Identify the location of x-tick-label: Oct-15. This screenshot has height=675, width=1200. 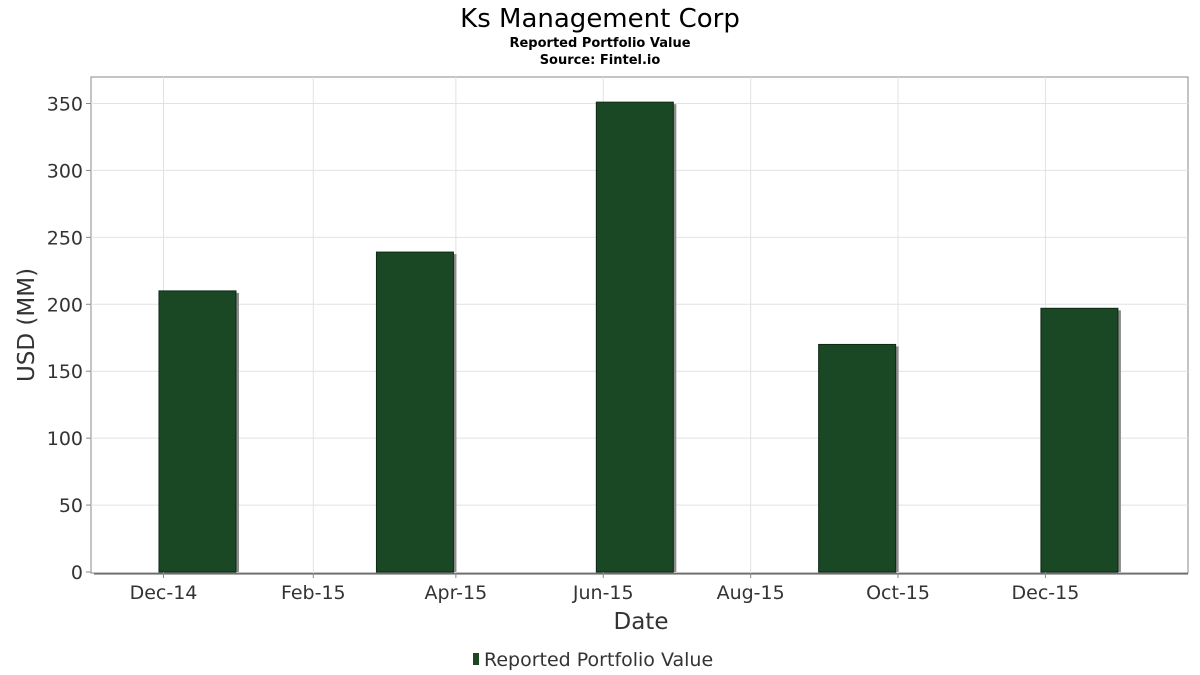
(898, 593).